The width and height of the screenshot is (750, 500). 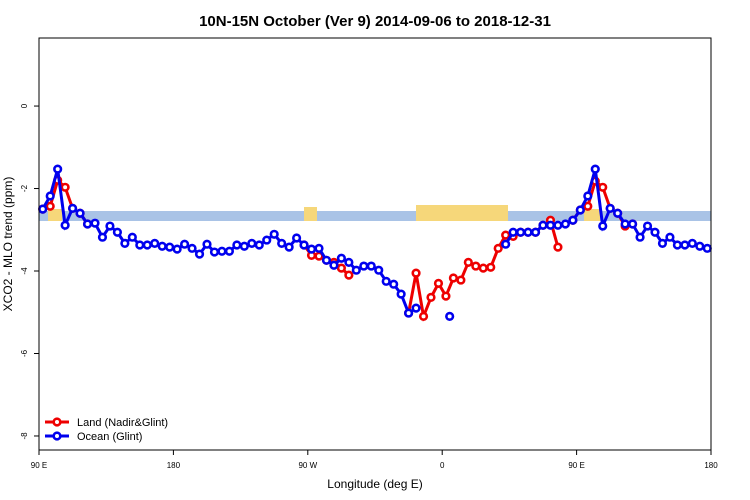 I want to click on y-tick-label: -4, so click(x=24, y=271).